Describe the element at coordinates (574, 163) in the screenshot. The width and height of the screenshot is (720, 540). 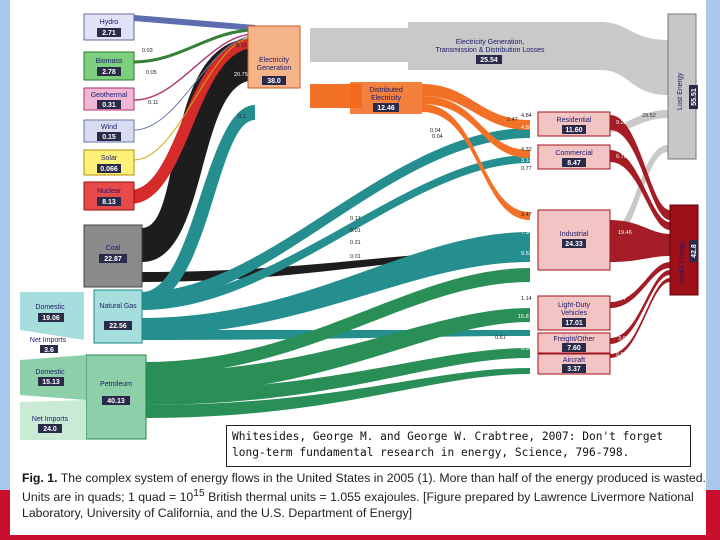
I see `commercial-value: 8.47` at that location.